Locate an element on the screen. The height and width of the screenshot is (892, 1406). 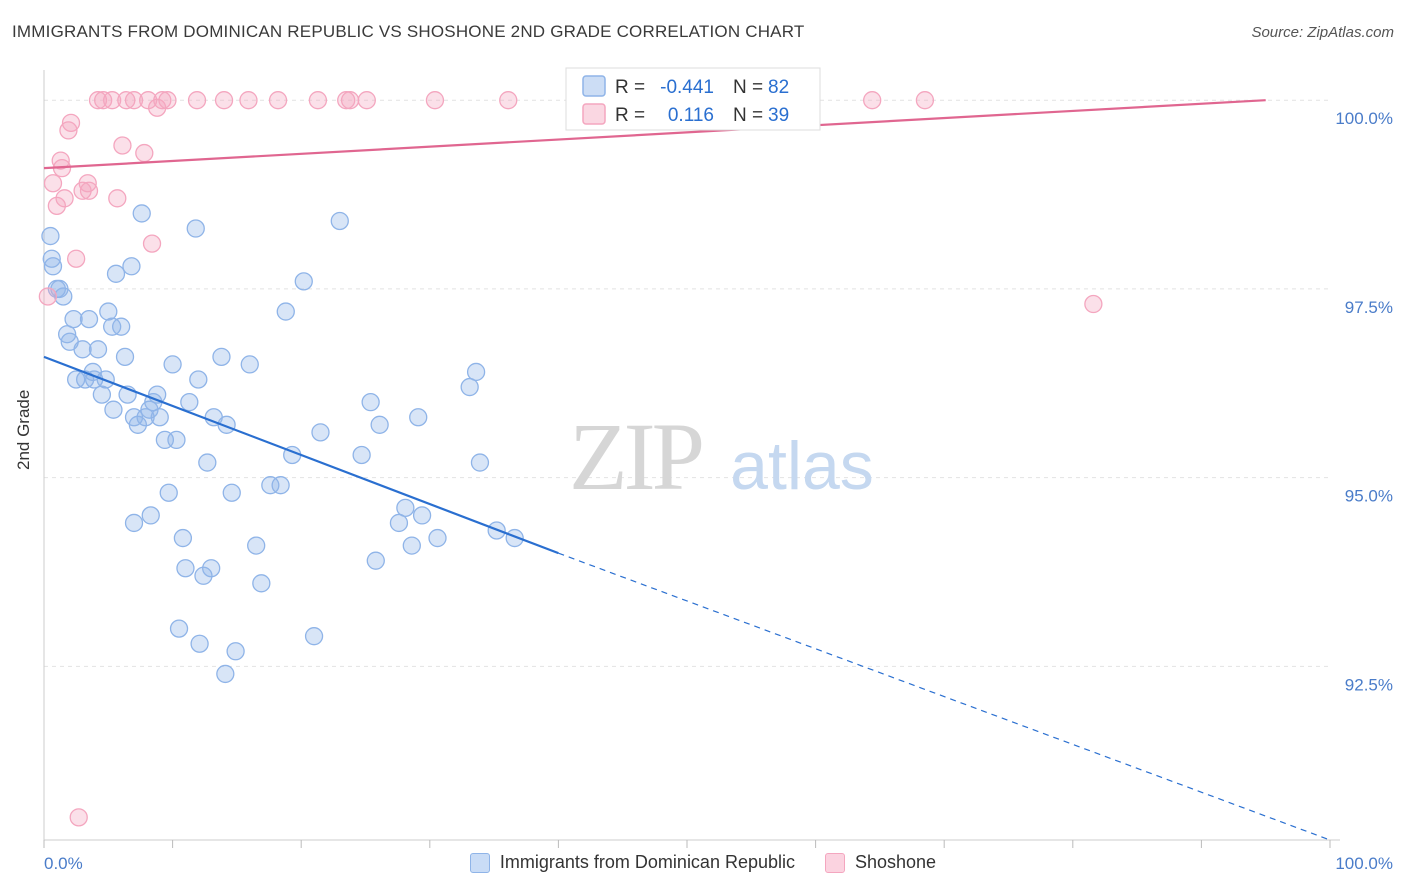
legend-n-value: 82 is located at coordinates (778, 87).